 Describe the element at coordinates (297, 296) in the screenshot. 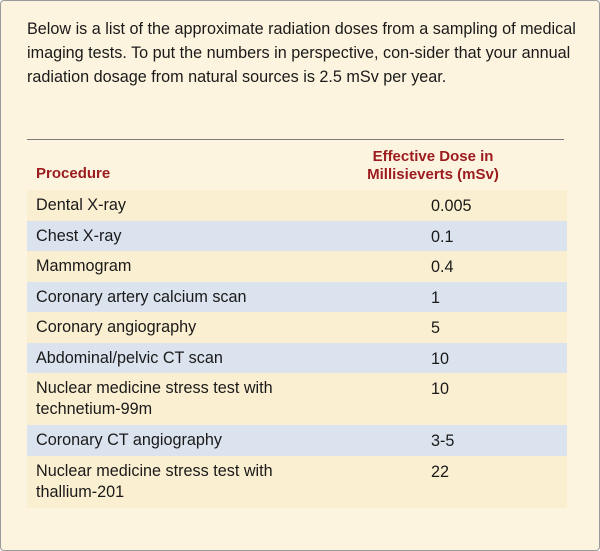

I see `table-row: Coronary artery calcium scan 1` at that location.